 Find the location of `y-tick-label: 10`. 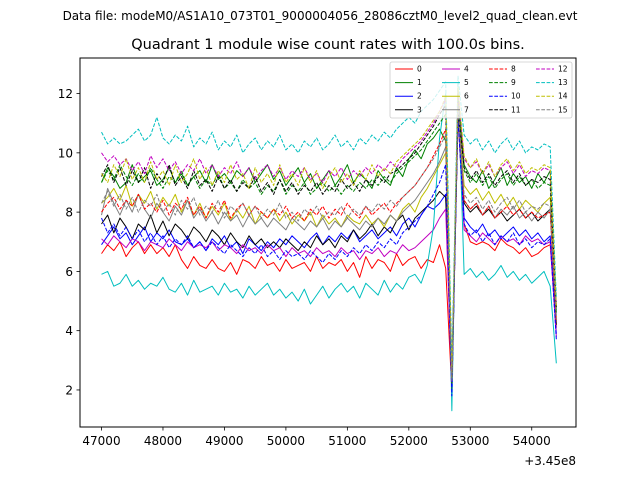

y-tick-label: 10 is located at coordinates (65, 153).